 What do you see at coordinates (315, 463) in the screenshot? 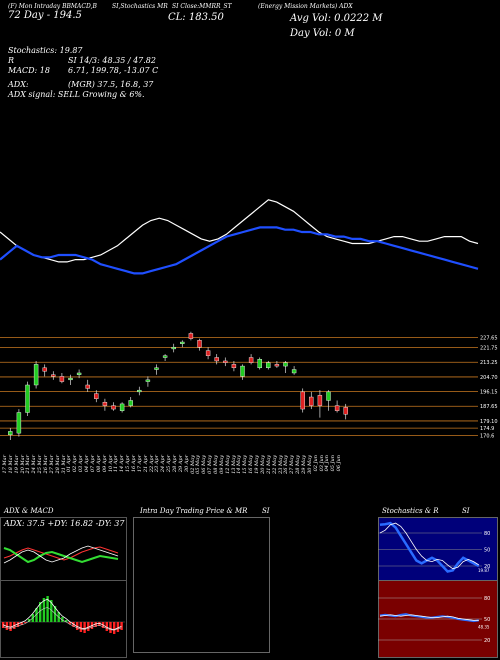
I see `date-tick-label: 02 Jun` at bounding box center [315, 463].